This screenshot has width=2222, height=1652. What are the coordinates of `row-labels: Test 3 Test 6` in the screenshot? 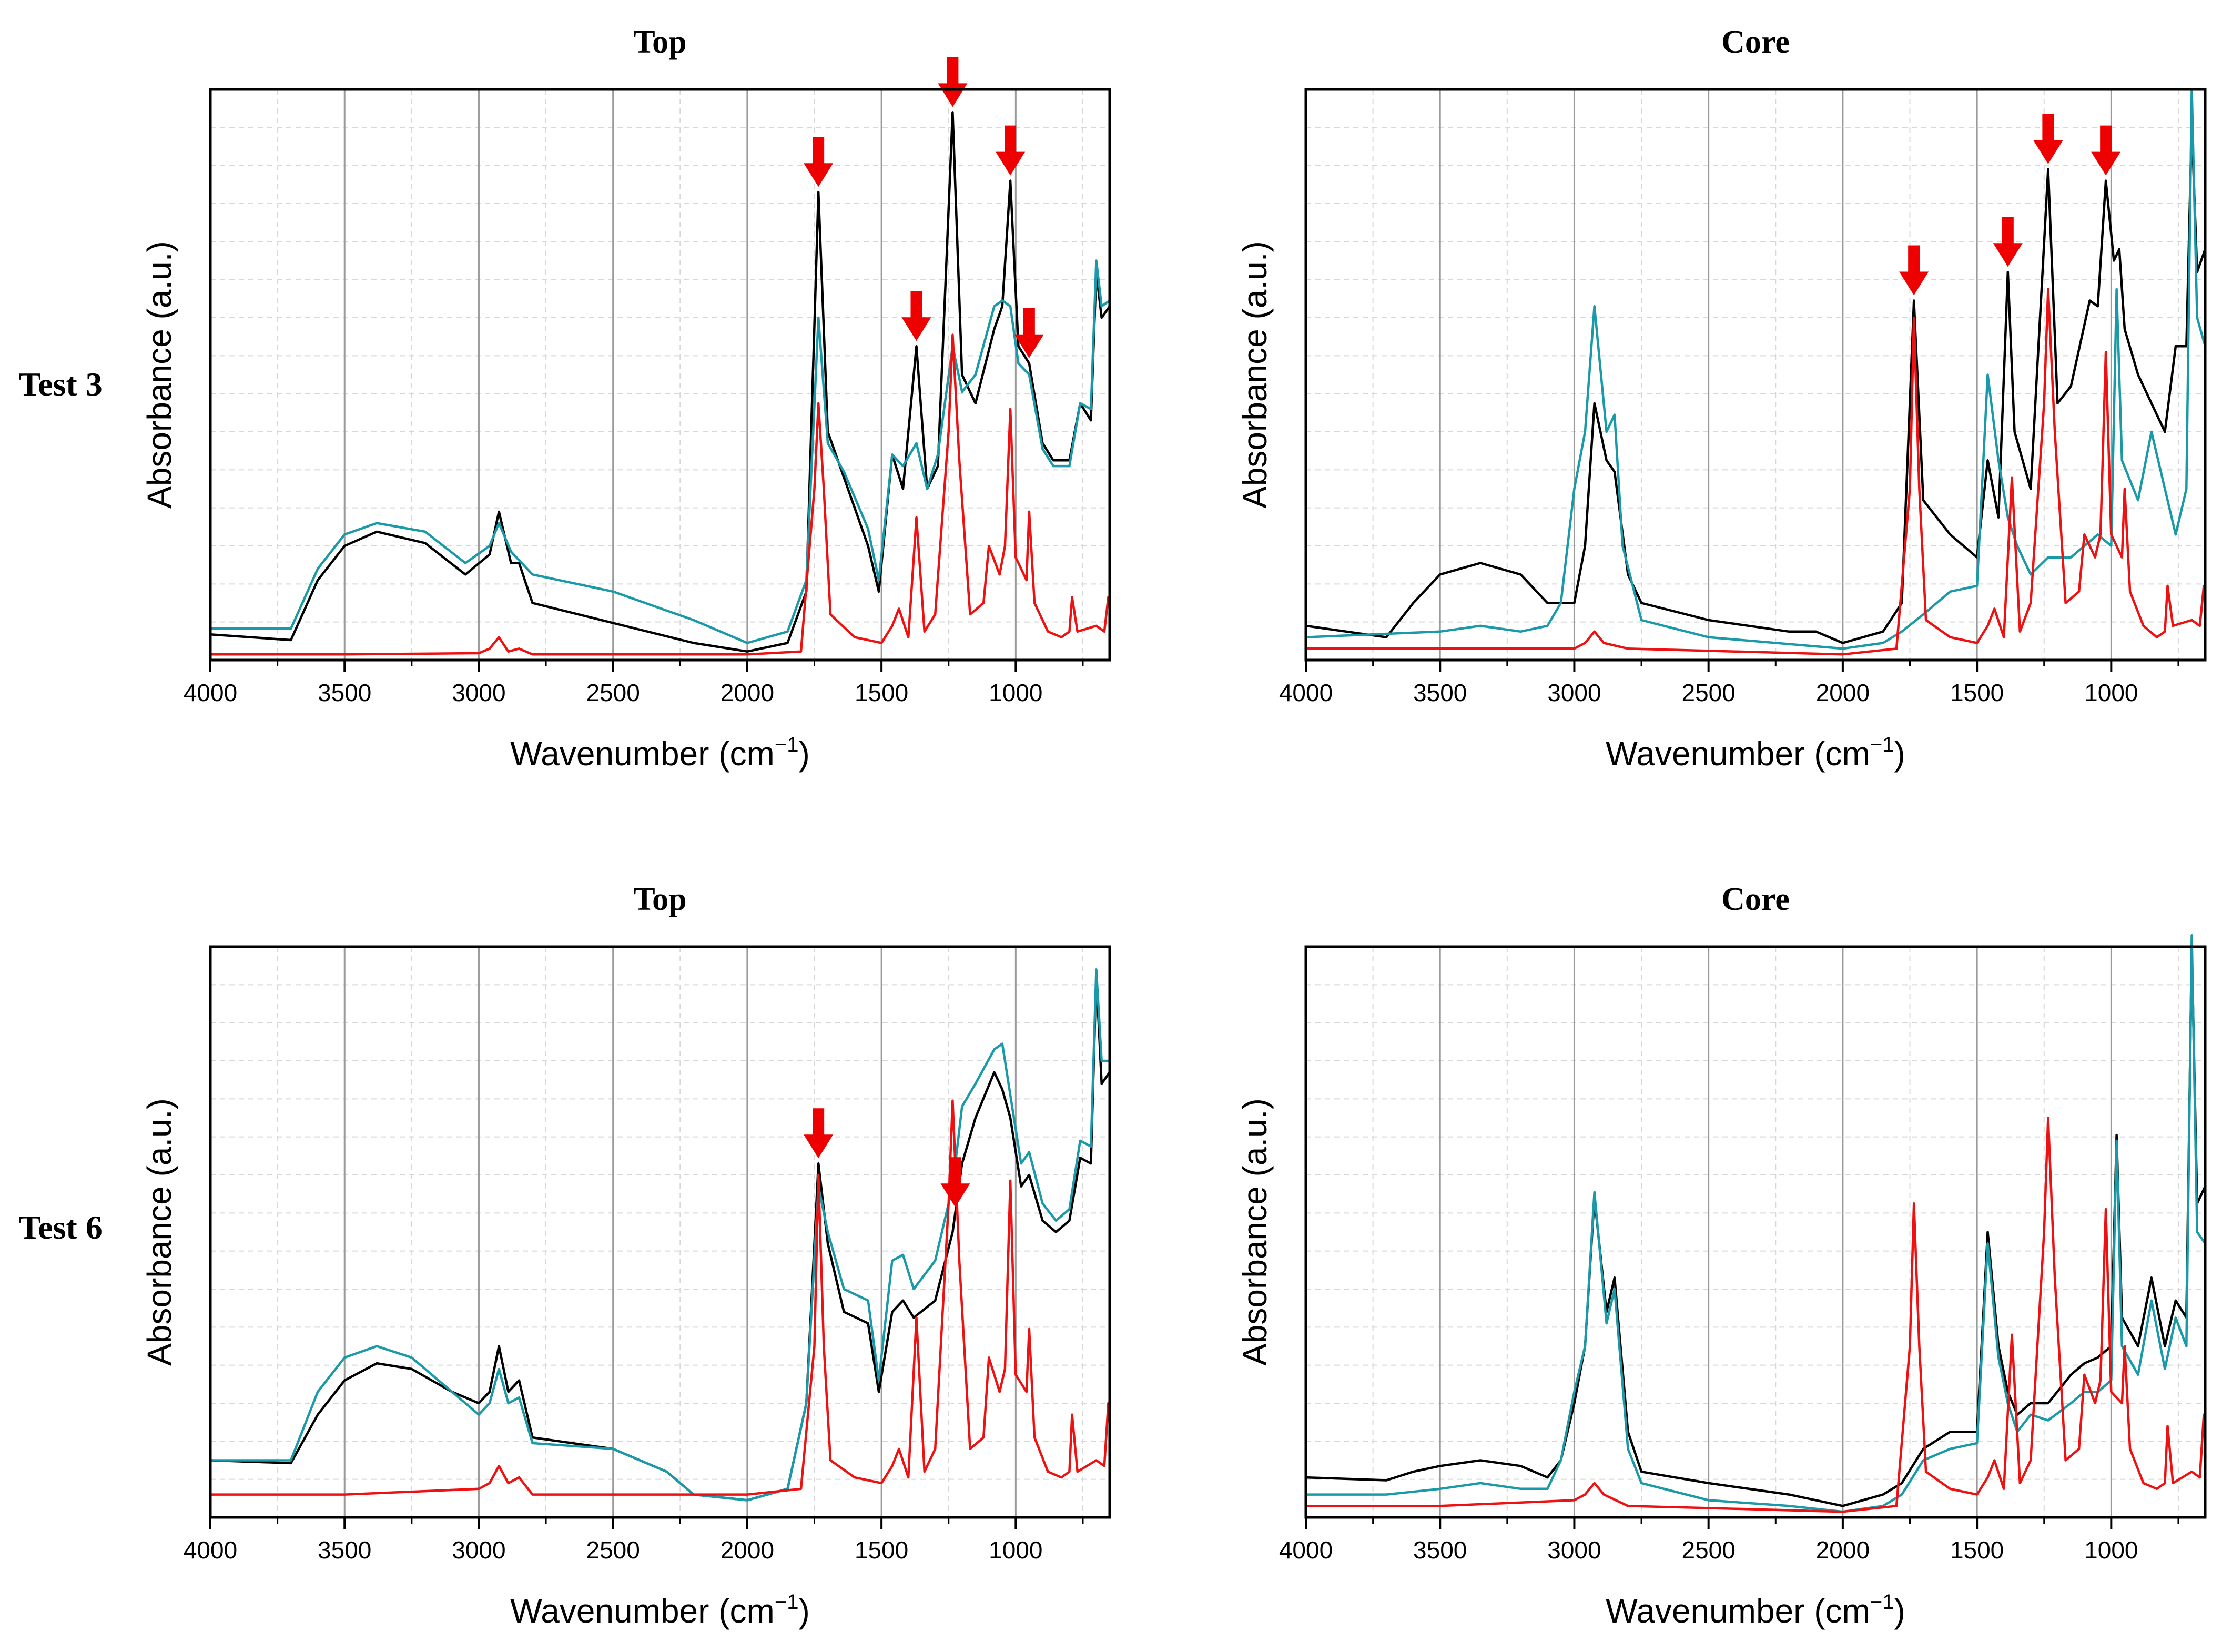 It's located at (60, 806).